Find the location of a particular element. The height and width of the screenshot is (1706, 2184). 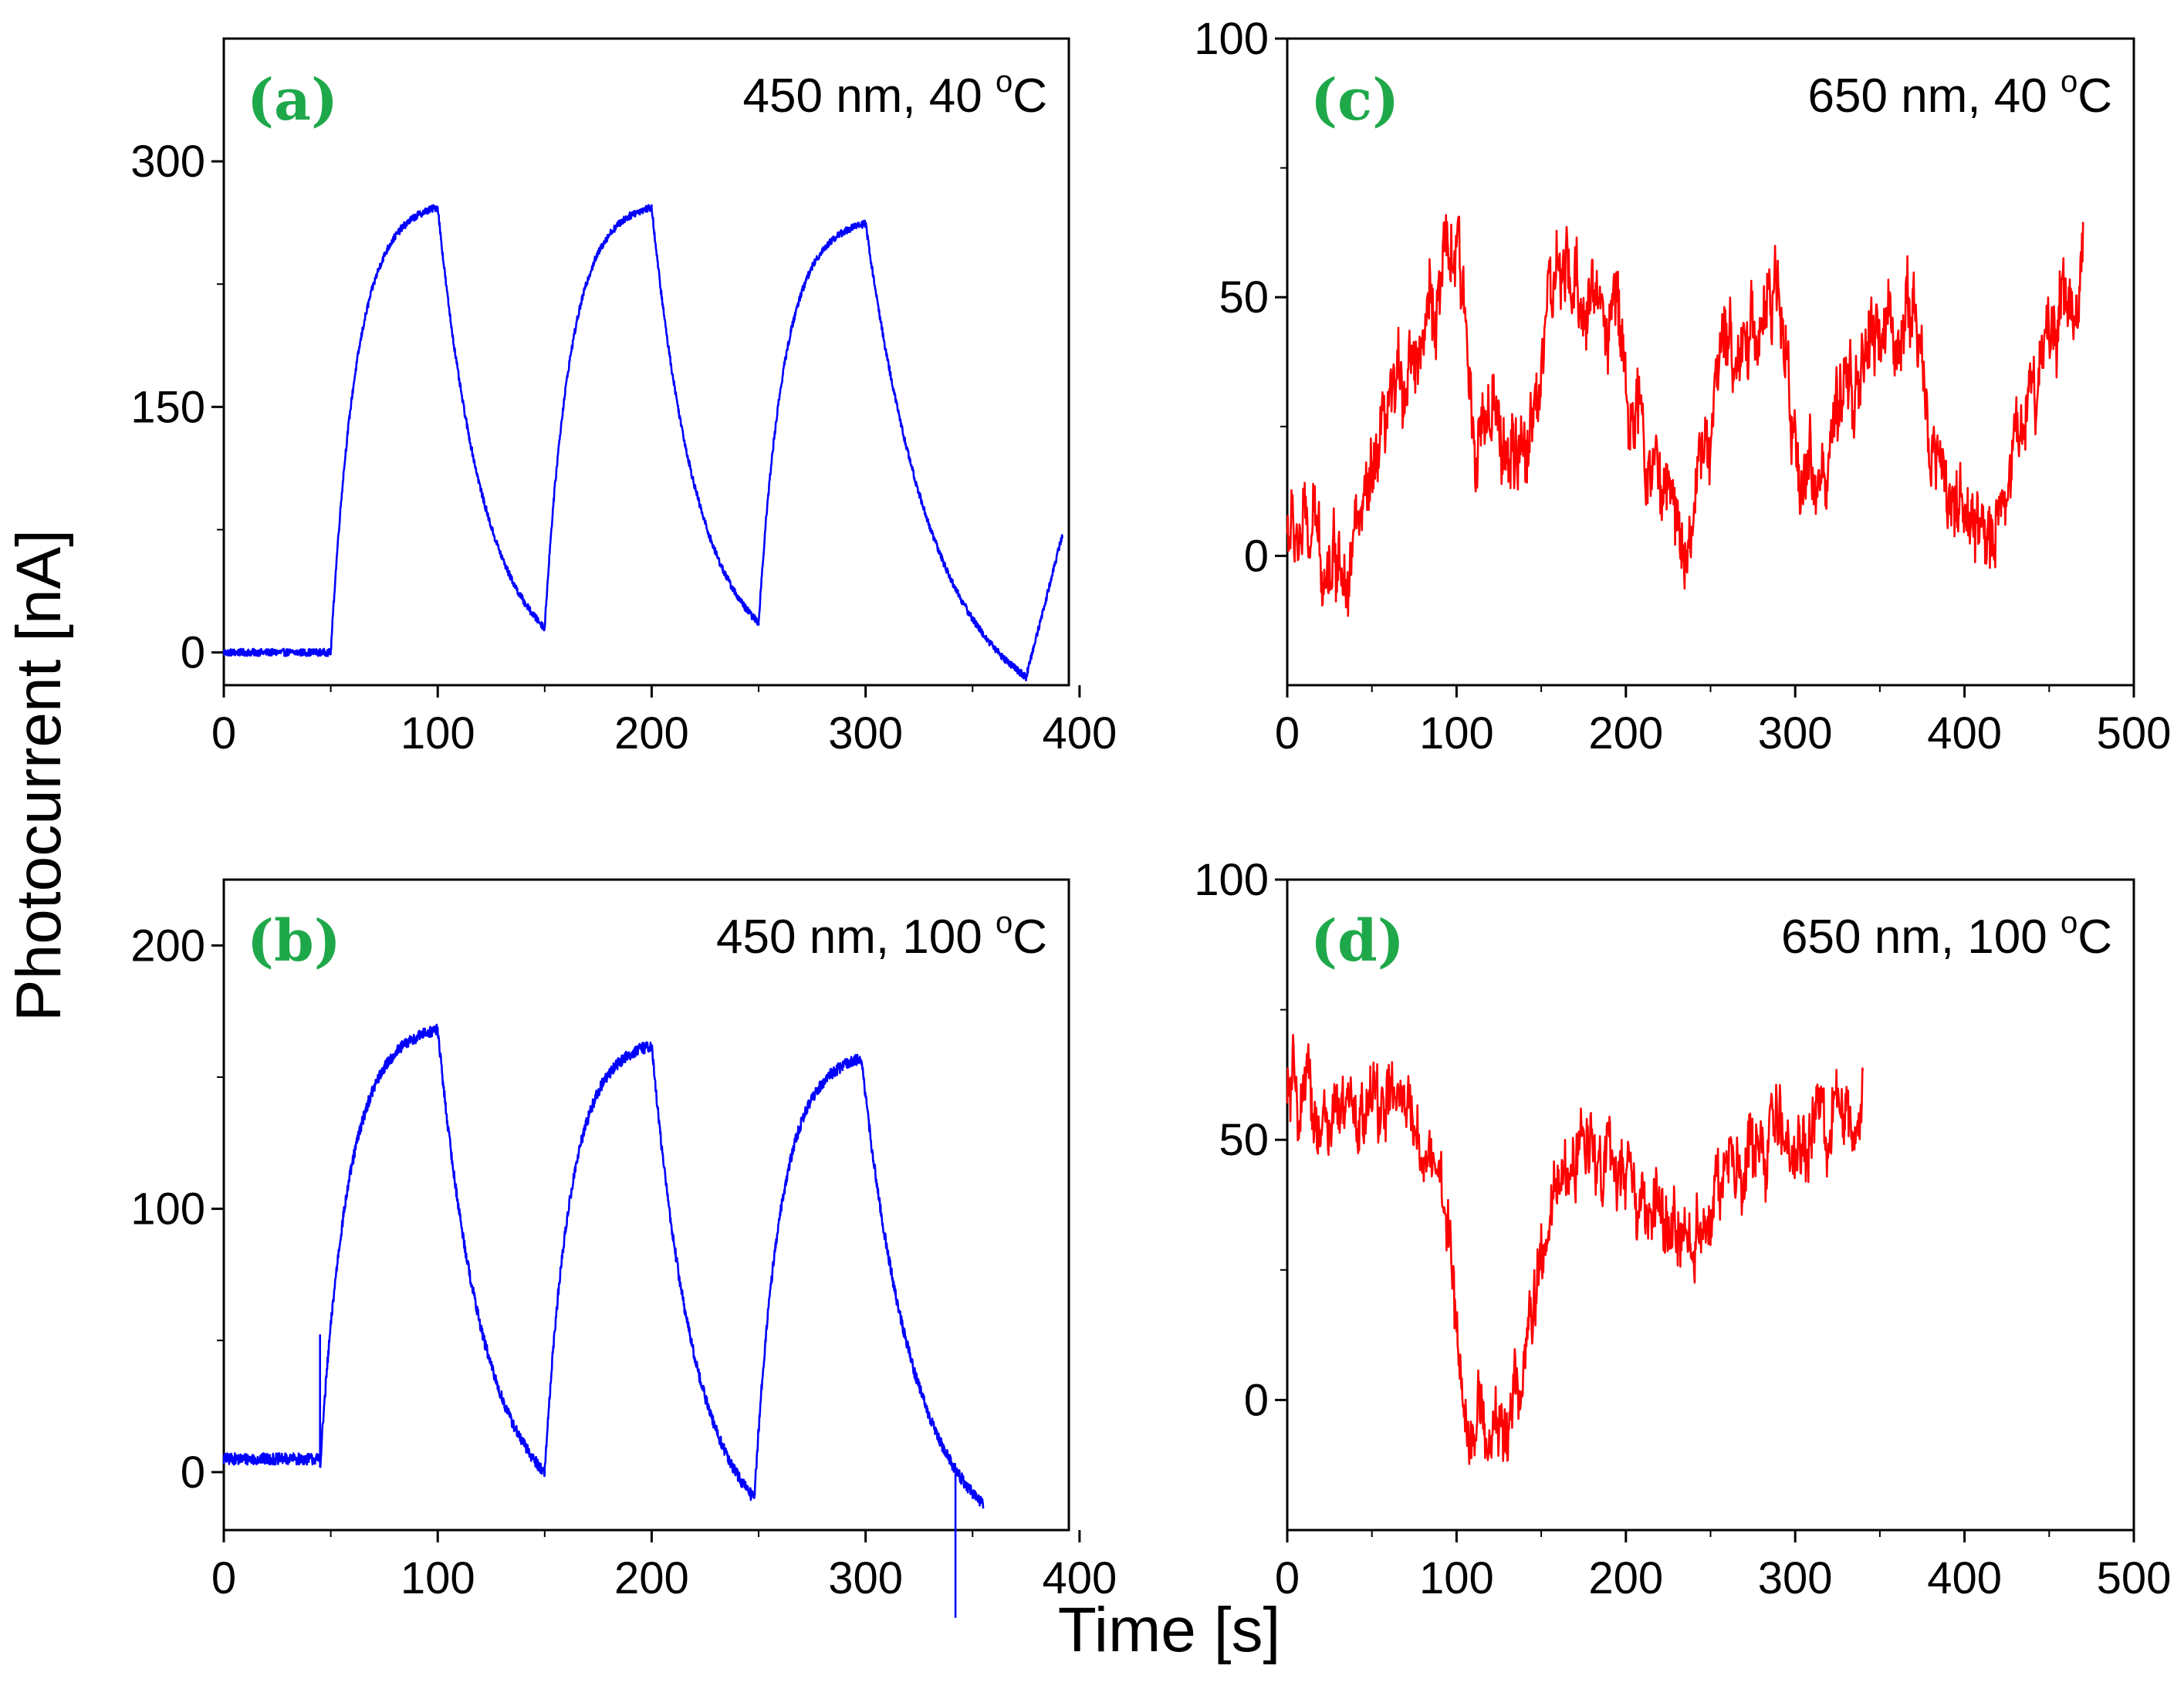

panel-a-frame is located at coordinates (646, 362).